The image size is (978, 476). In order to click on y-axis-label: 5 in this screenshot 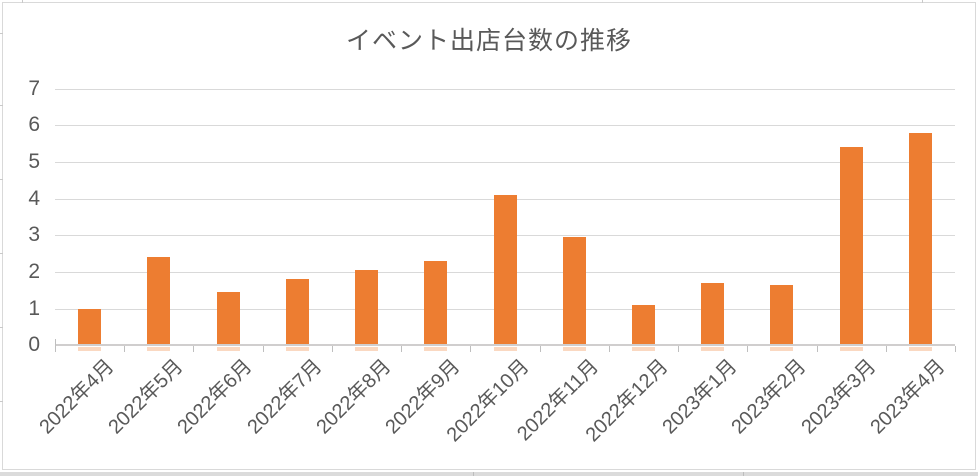, I will do `click(34, 161)`.